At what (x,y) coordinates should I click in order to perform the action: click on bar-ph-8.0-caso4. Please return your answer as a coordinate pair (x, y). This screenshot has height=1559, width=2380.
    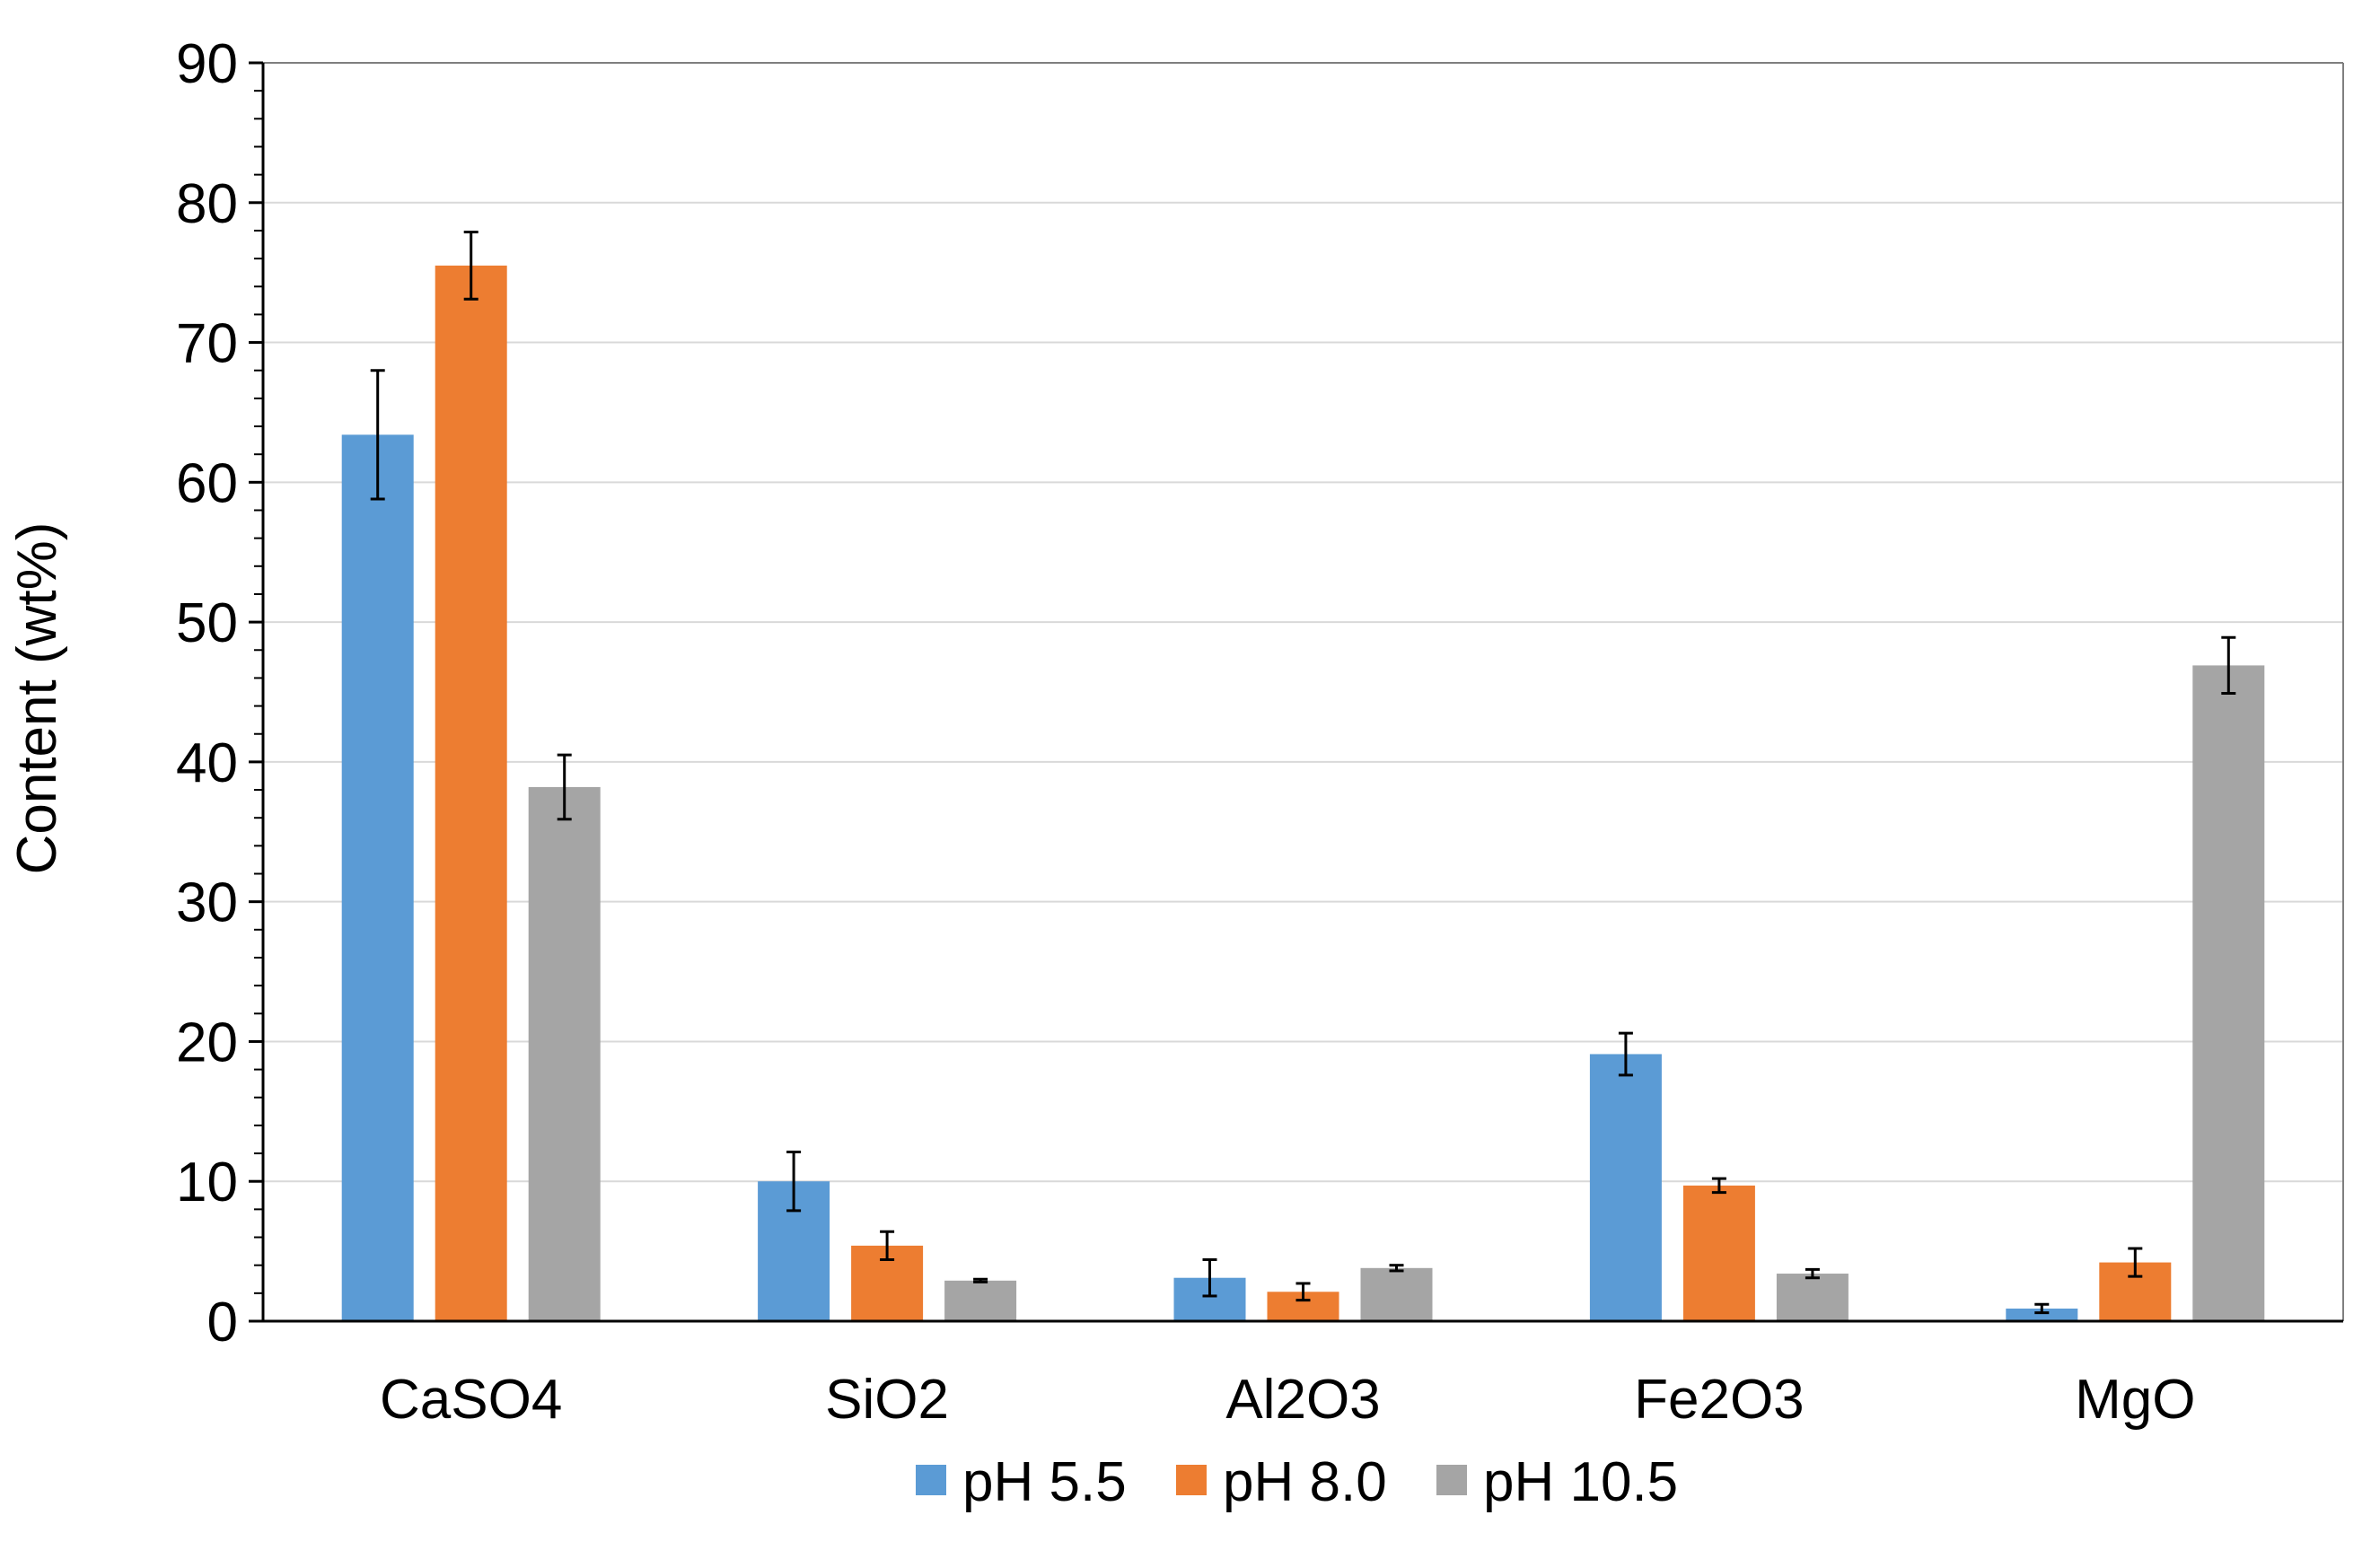
    Looking at the image, I should click on (471, 793).